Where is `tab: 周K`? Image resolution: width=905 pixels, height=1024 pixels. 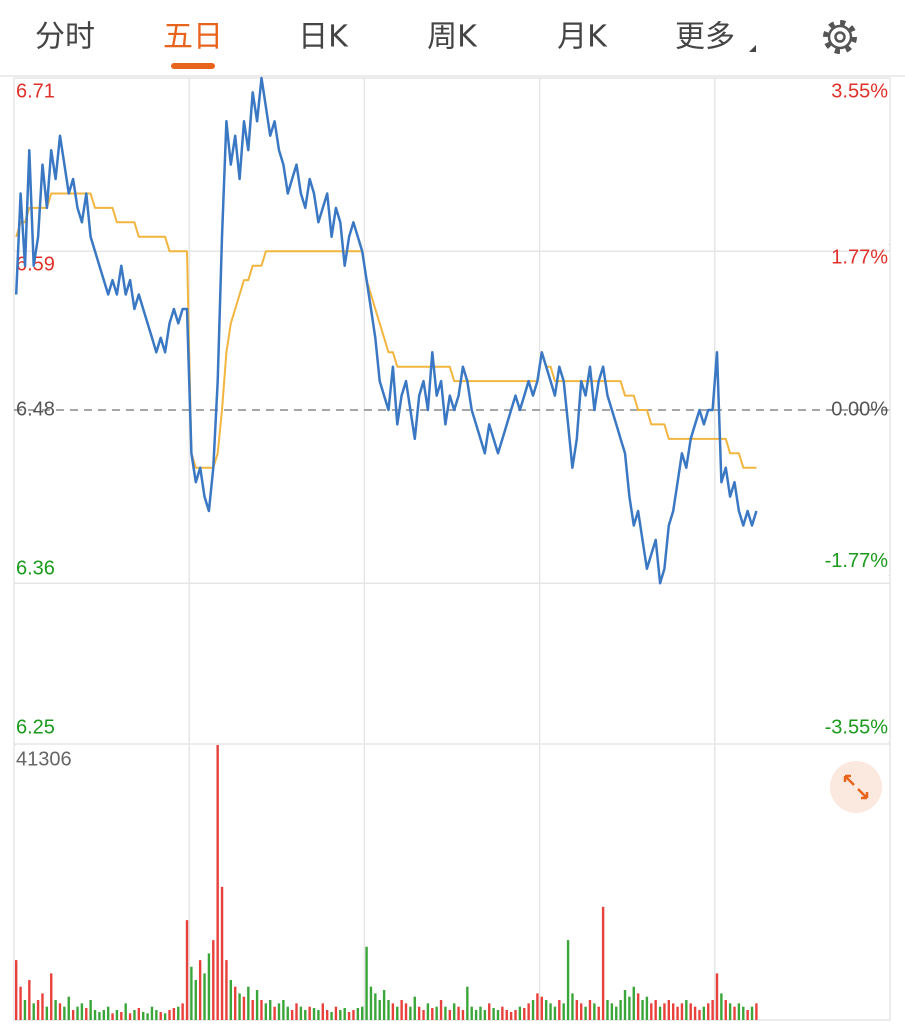 tab: 周K is located at coordinates (452, 37).